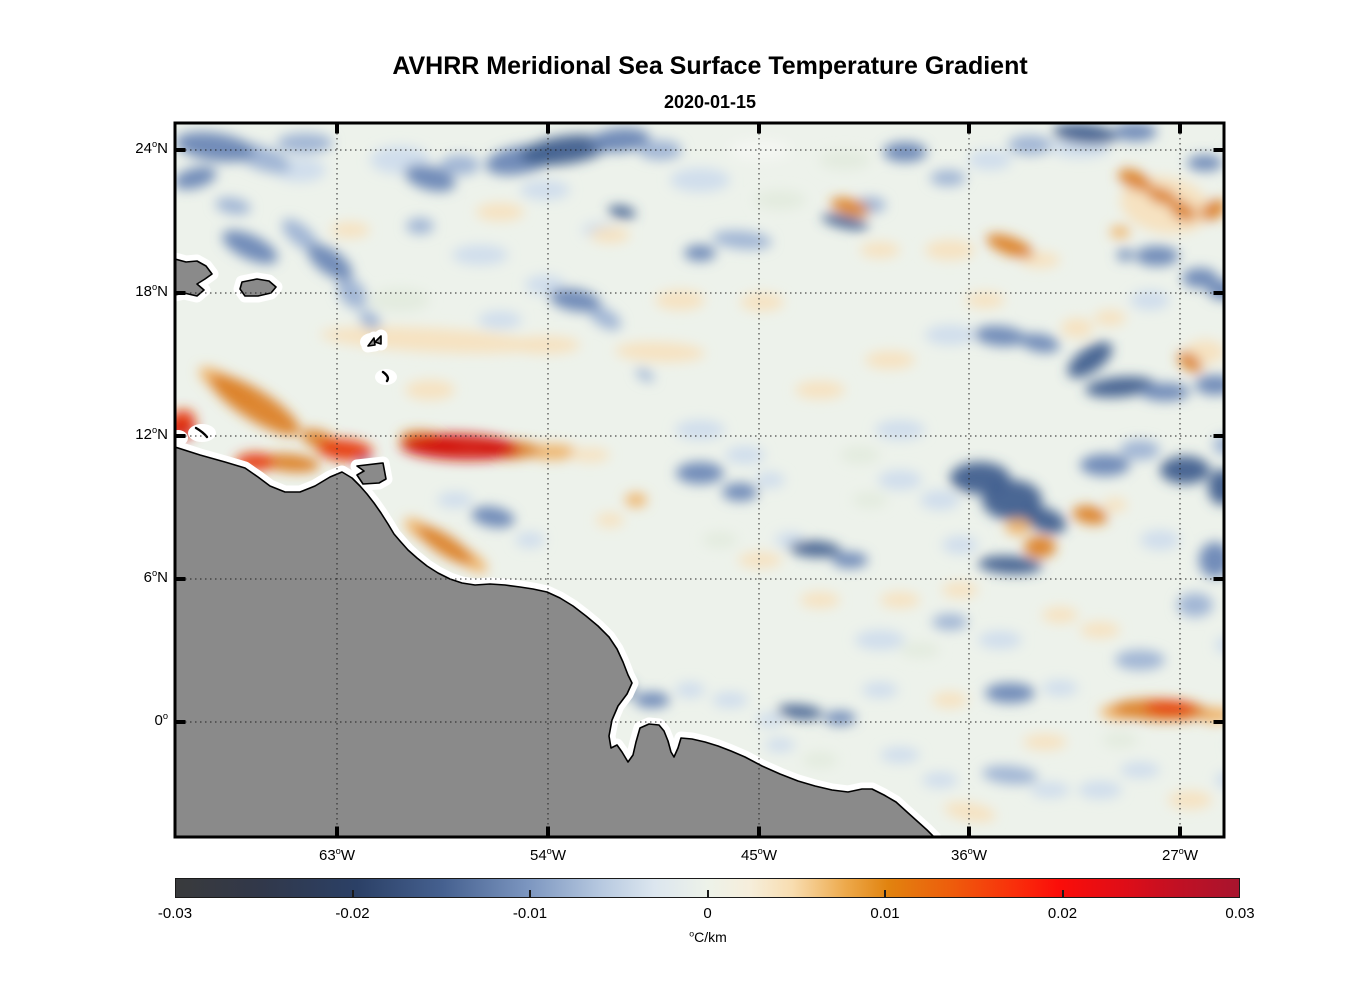 This screenshot has width=1356, height=1000. Describe the element at coordinates (151, 291) in the screenshot. I see `y-tick-label: 18oN` at that location.